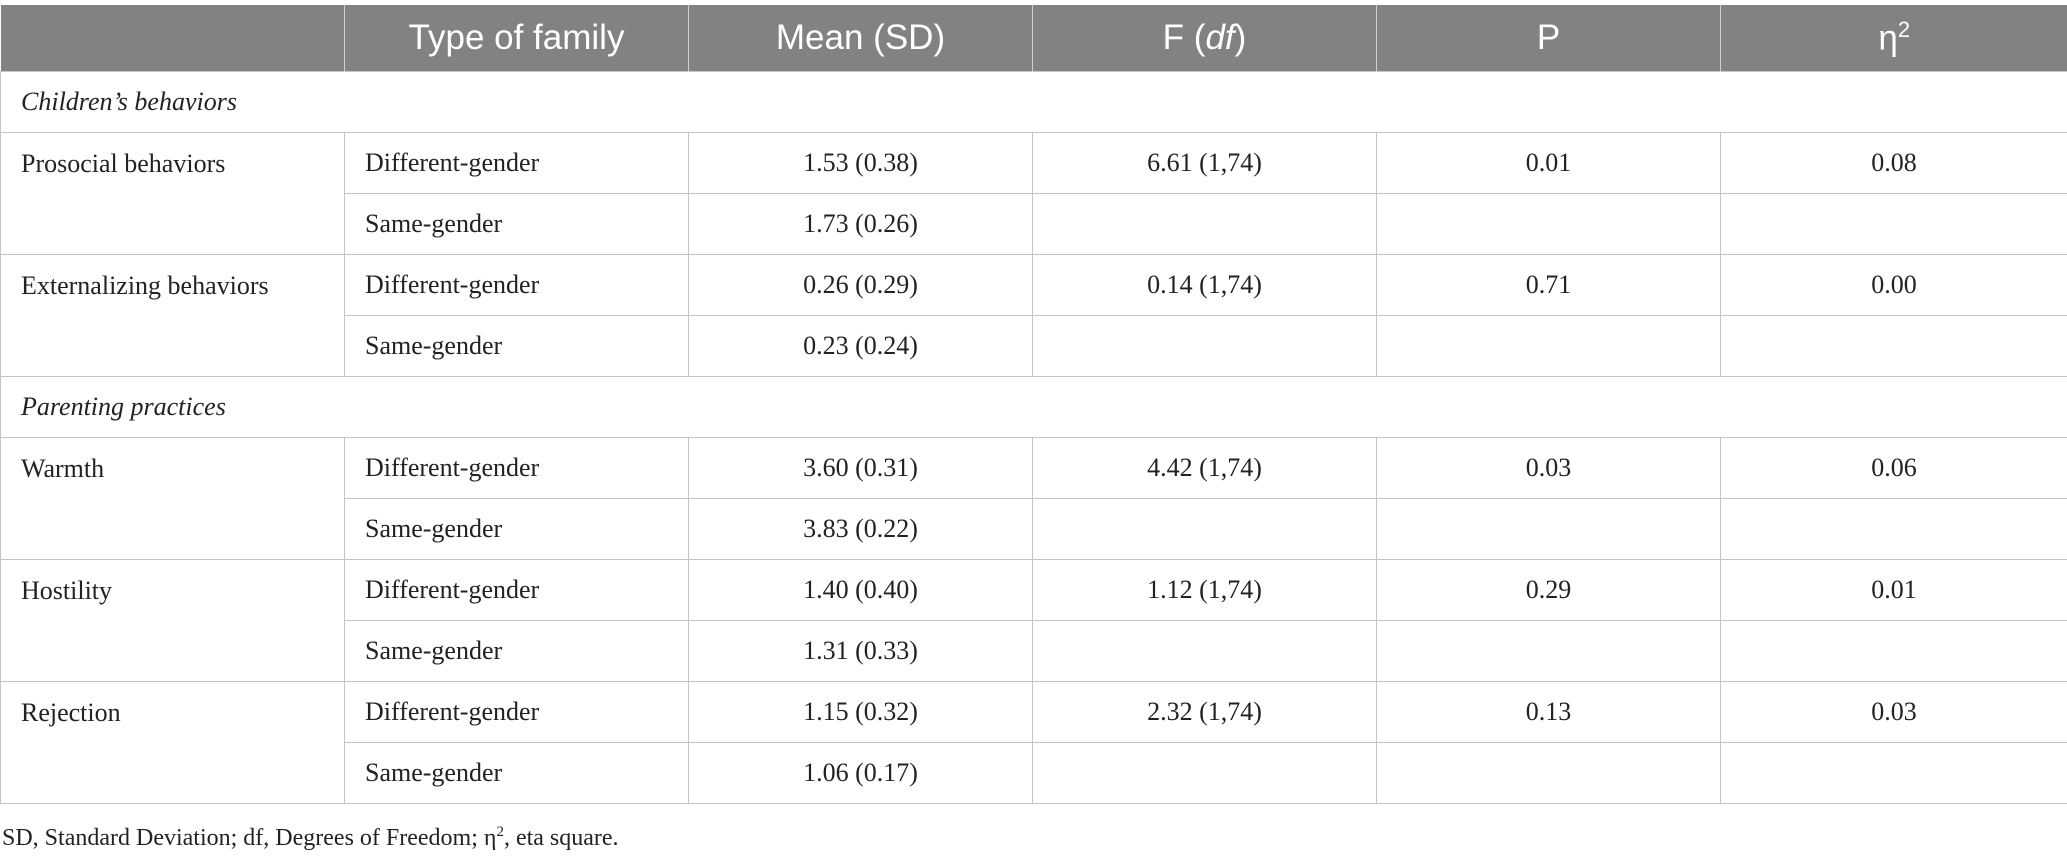 This screenshot has width=2067, height=864. What do you see at coordinates (860, 529) in the screenshot?
I see `mean-sd-cell: 3.83 (0.22)` at bounding box center [860, 529].